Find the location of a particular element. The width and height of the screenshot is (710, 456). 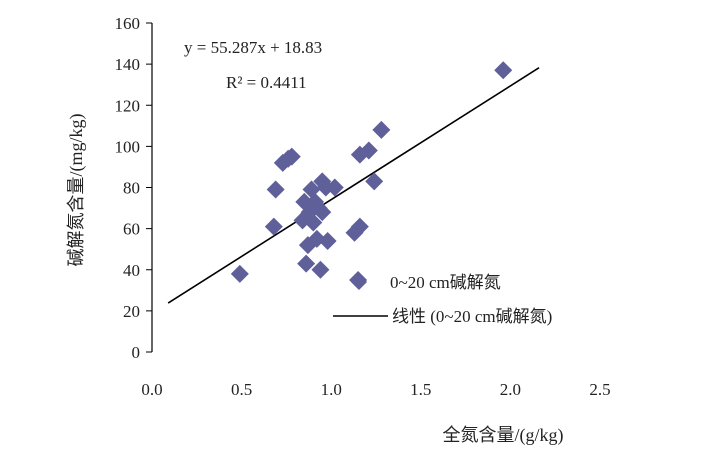

legend-diamond-marker is located at coordinates (359, 282).